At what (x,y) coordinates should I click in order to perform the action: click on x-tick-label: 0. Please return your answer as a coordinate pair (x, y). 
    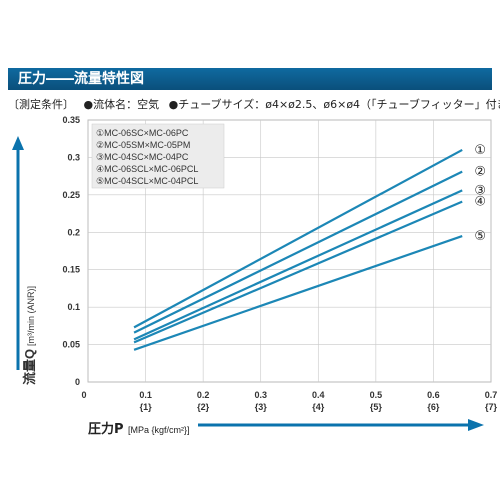
    Looking at the image, I should click on (83, 395).